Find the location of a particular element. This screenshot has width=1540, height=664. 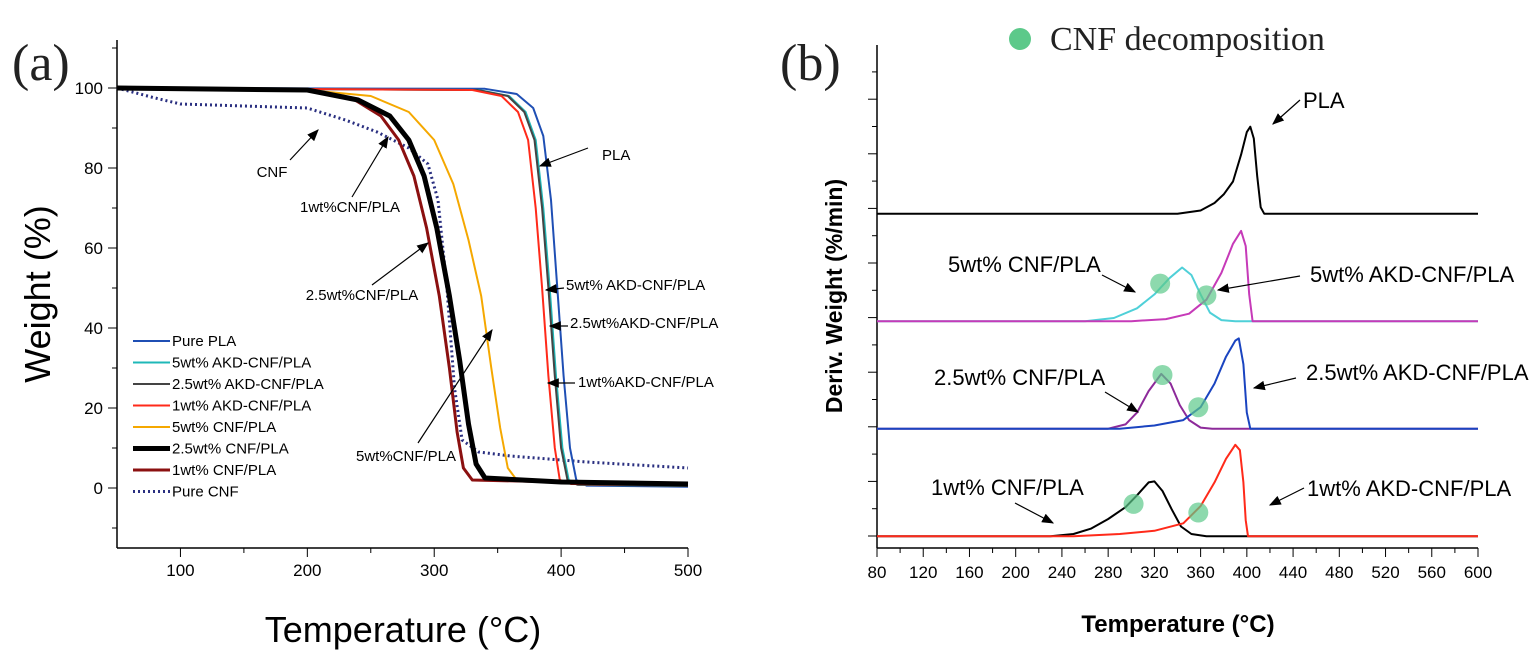

x-tick-label: 300 is located at coordinates (434, 570).